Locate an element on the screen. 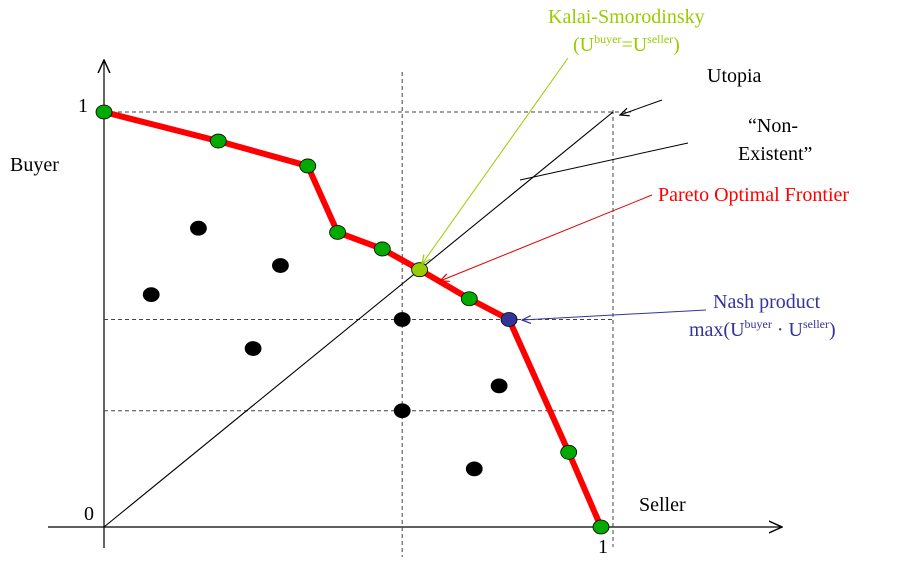 This screenshot has height=566, width=901. kalai-open: (U is located at coordinates (584, 45).